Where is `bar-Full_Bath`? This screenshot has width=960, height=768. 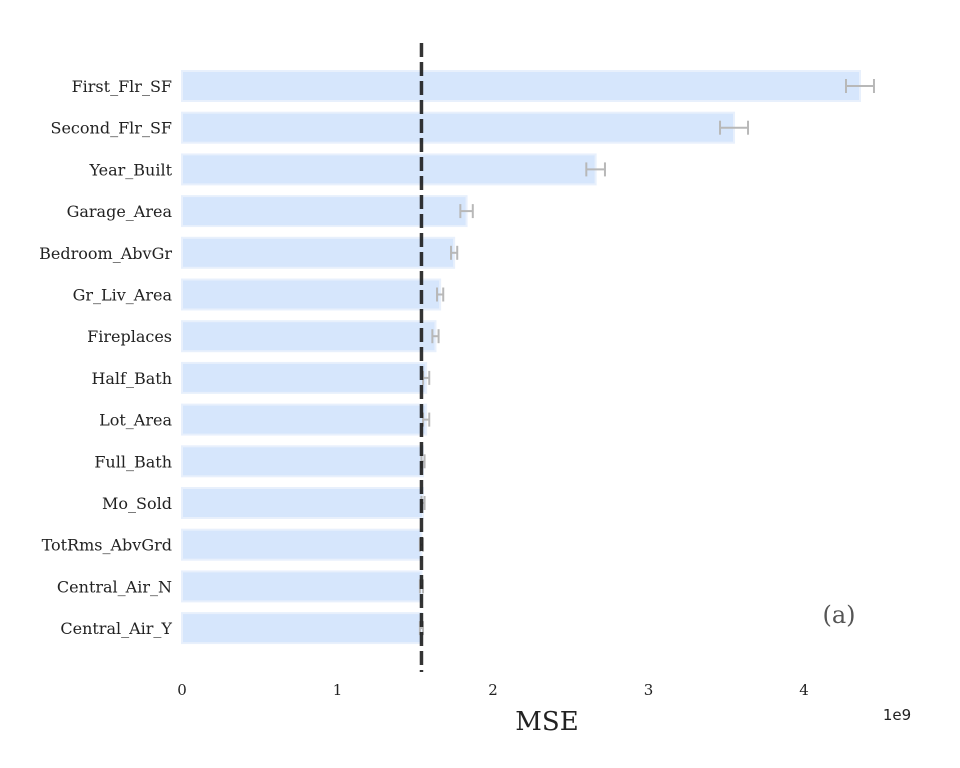 bar-Full_Bath is located at coordinates (303, 461).